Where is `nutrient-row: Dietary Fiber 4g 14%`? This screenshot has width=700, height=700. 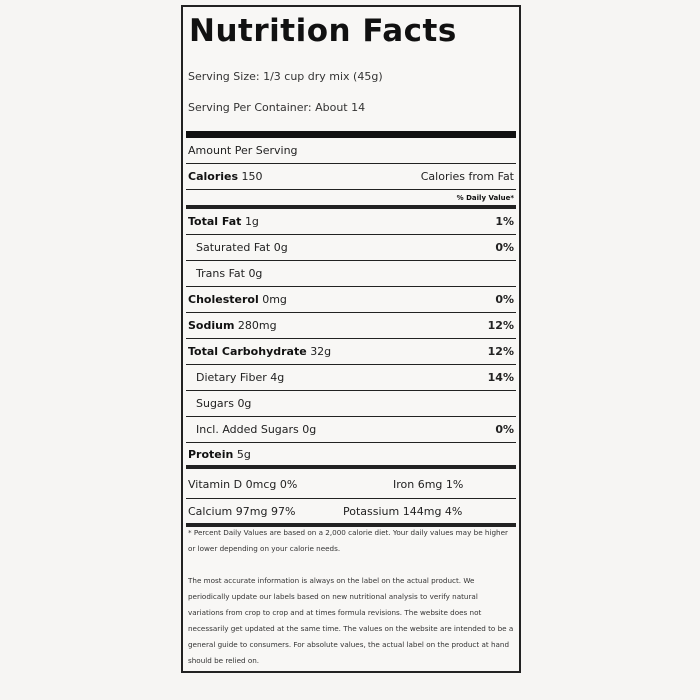 nutrient-row: Dietary Fiber 4g 14% is located at coordinates (351, 378).